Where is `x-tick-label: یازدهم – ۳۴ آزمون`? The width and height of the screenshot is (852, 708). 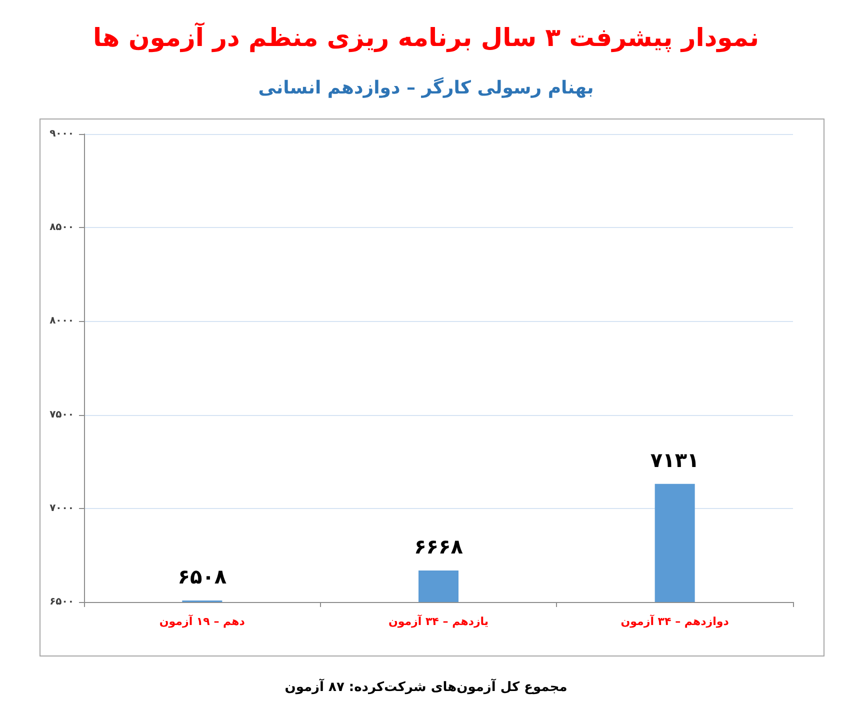
x-tick-label: یازدهم – ۳۴ آزمون is located at coordinates (438, 621).